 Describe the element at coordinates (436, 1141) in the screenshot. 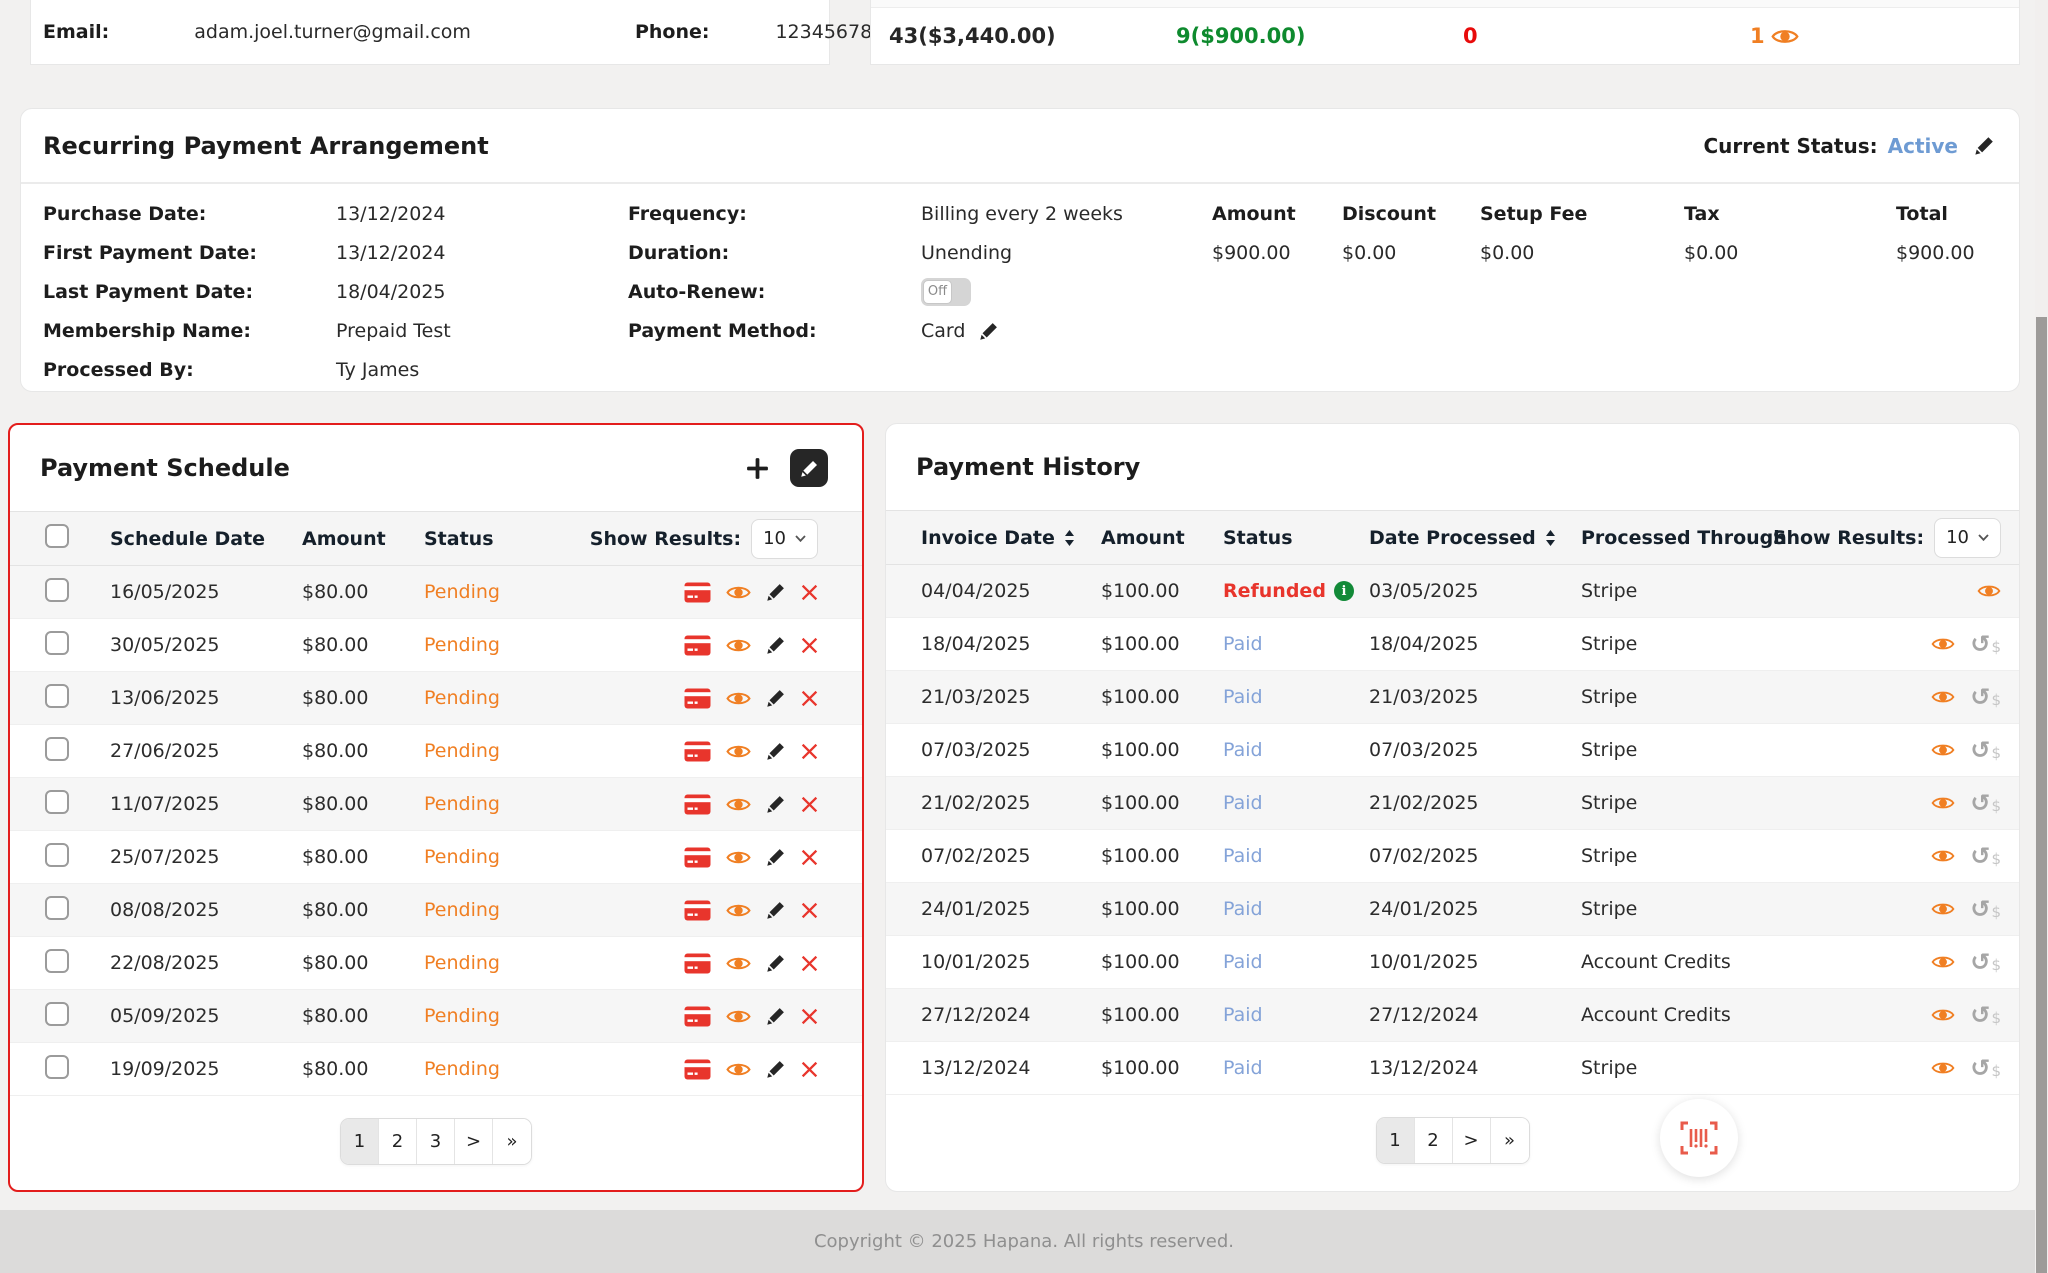

I see `page-button: 3` at that location.